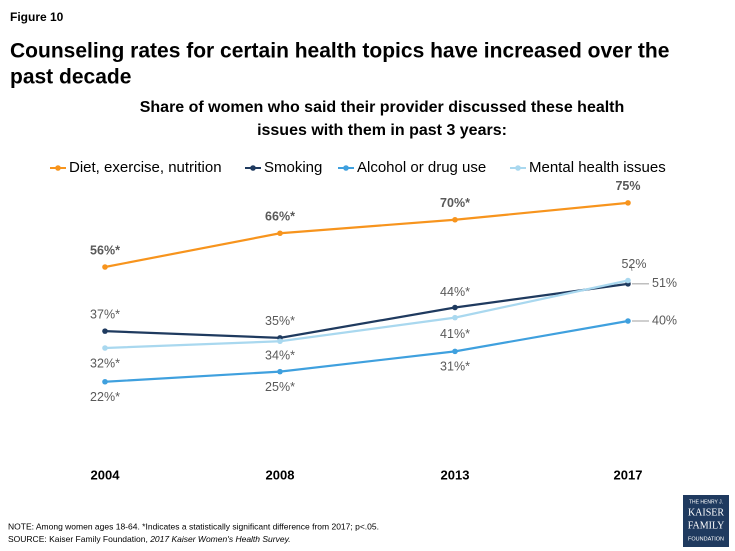  Describe the element at coordinates (664, 320) in the screenshot. I see `data-label: 40%` at that location.